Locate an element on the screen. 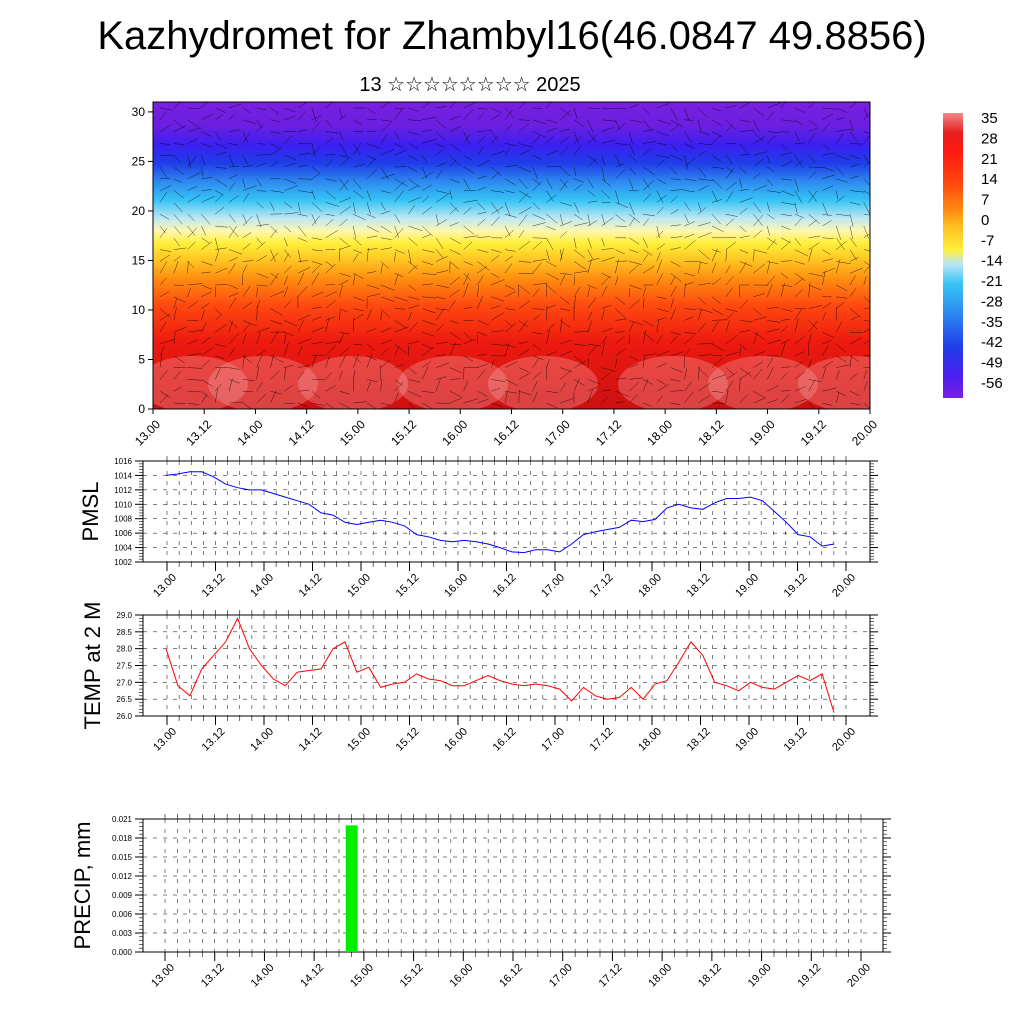 The image size is (1024, 1024). warm-core-blob is located at coordinates (453, 382).